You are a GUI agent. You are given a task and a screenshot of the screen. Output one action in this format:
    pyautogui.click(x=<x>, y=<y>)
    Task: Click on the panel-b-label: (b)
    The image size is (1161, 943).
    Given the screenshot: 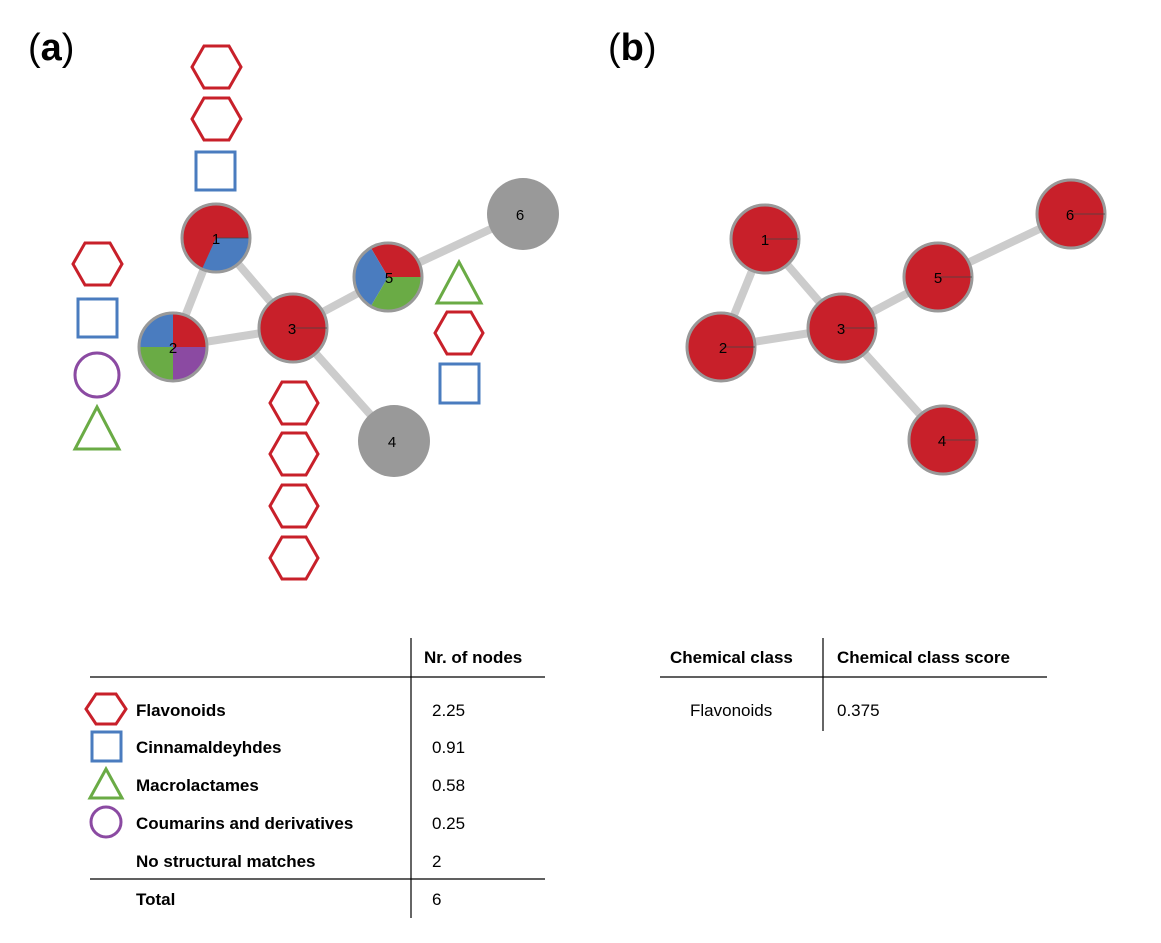 What is the action you would take?
    pyautogui.click(x=632, y=48)
    